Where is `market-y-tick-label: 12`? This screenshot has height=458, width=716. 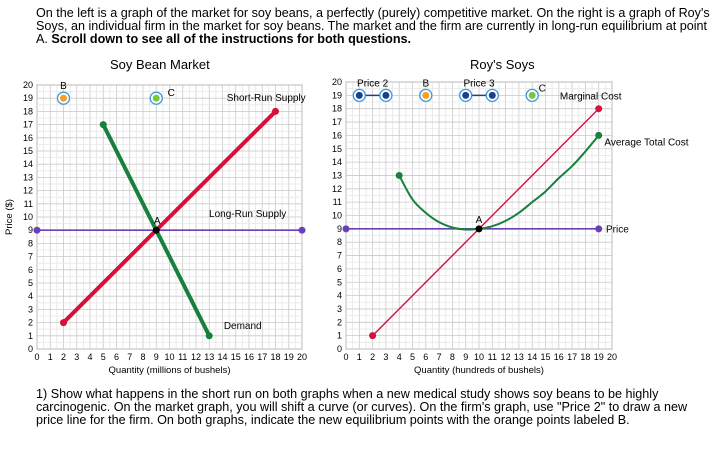
market-y-tick-label: 12 is located at coordinates (28, 191).